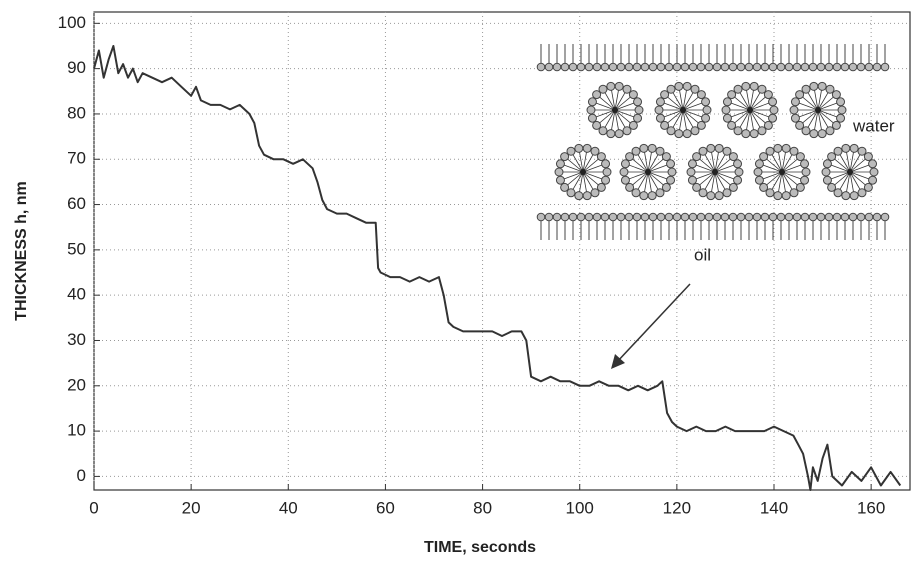 The height and width of the screenshot is (565, 913). I want to click on annotation: oil, so click(702, 254).